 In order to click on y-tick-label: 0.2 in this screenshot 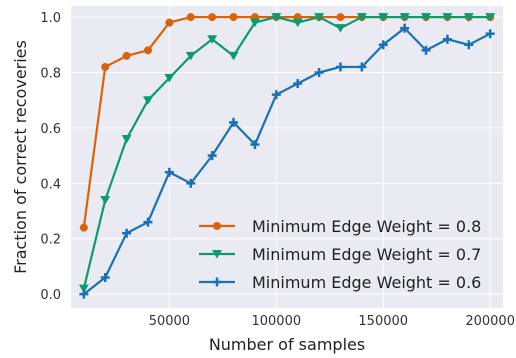, I will do `click(50, 240)`.